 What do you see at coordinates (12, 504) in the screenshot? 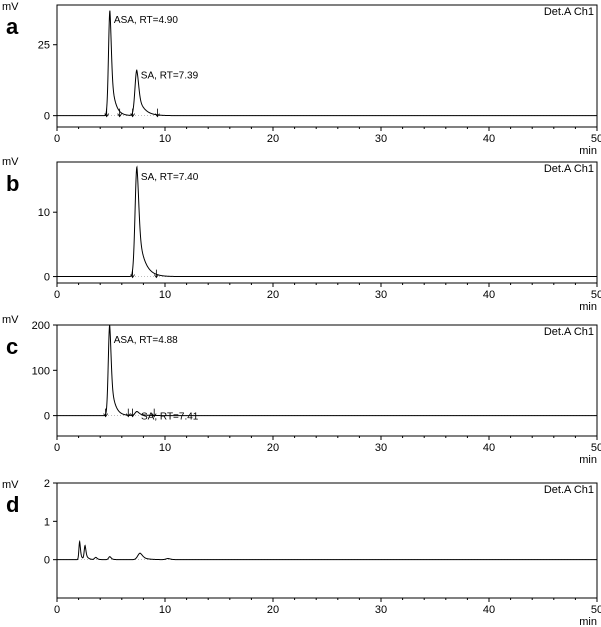
I see `panel-letter: d` at bounding box center [12, 504].